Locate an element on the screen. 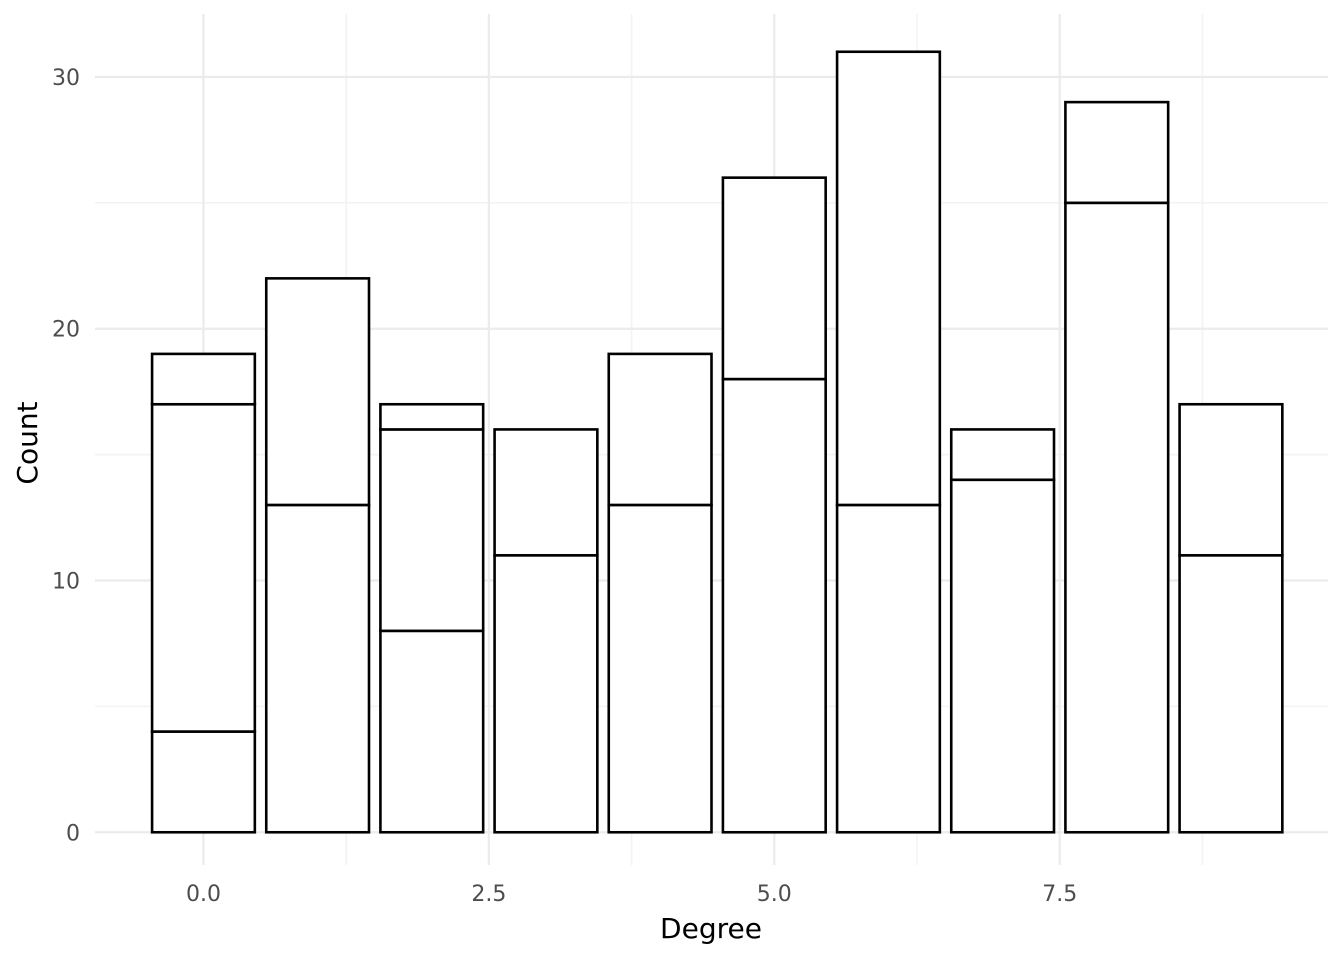 The width and height of the screenshot is (1344, 960). y-axis-ticks: 0 10 20 30 is located at coordinates (66, 456).